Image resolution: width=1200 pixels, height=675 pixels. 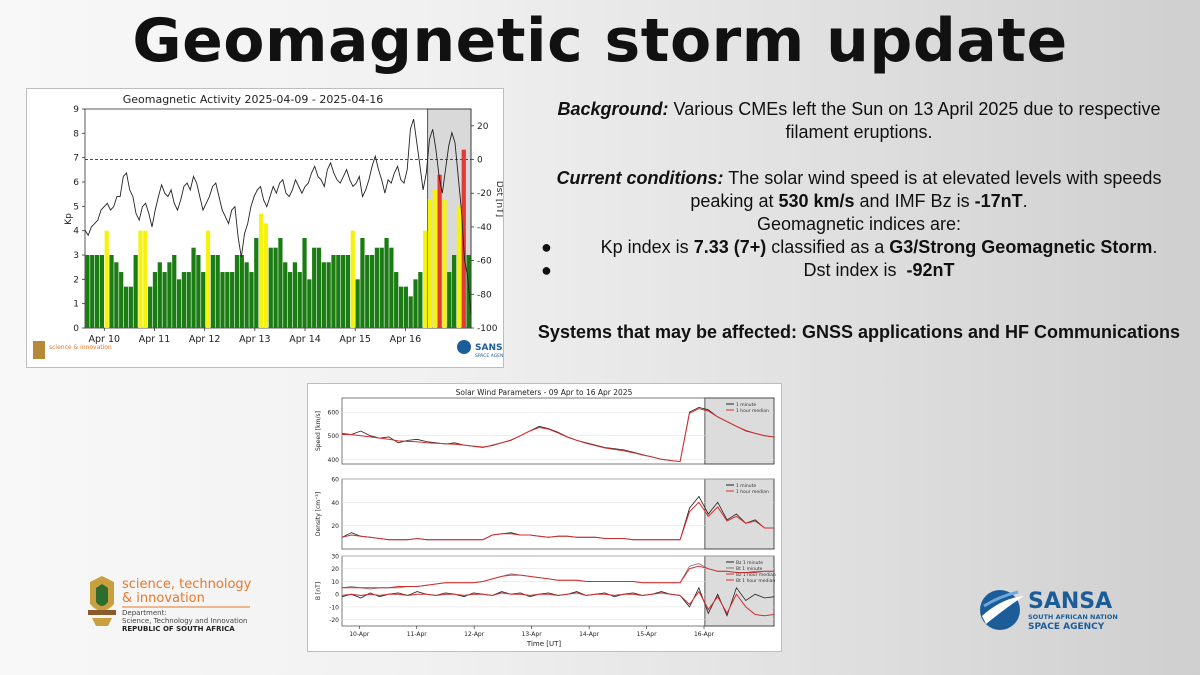 I want to click on dst-tick-label: 20, so click(x=483, y=127).